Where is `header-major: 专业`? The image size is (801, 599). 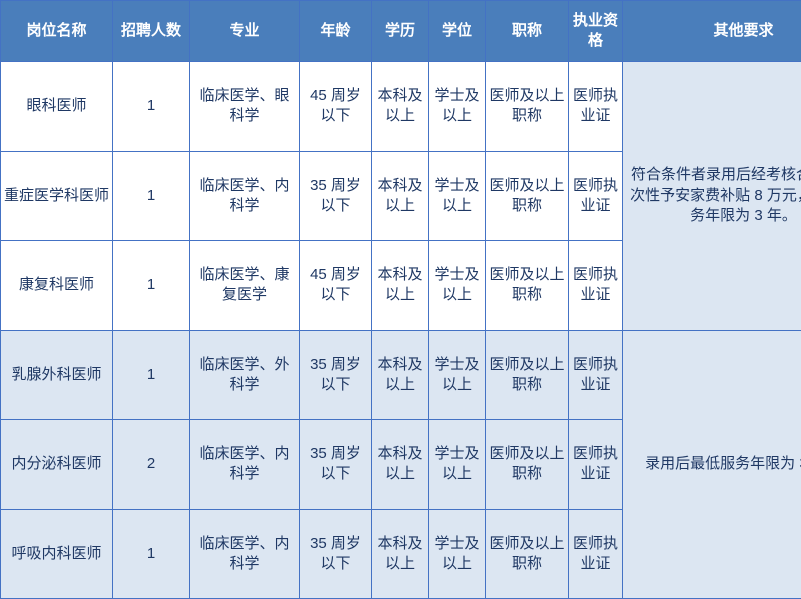
header-major: 专业 is located at coordinates (244, 31).